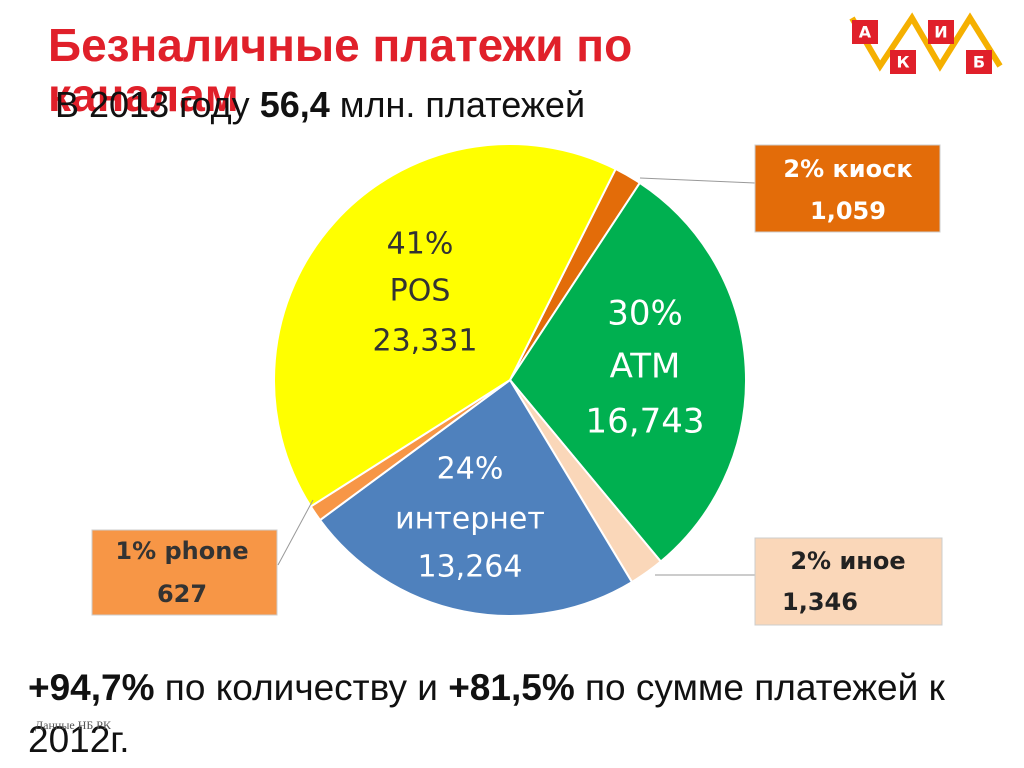  I want to click on percent-label: 41%, so click(420, 244).